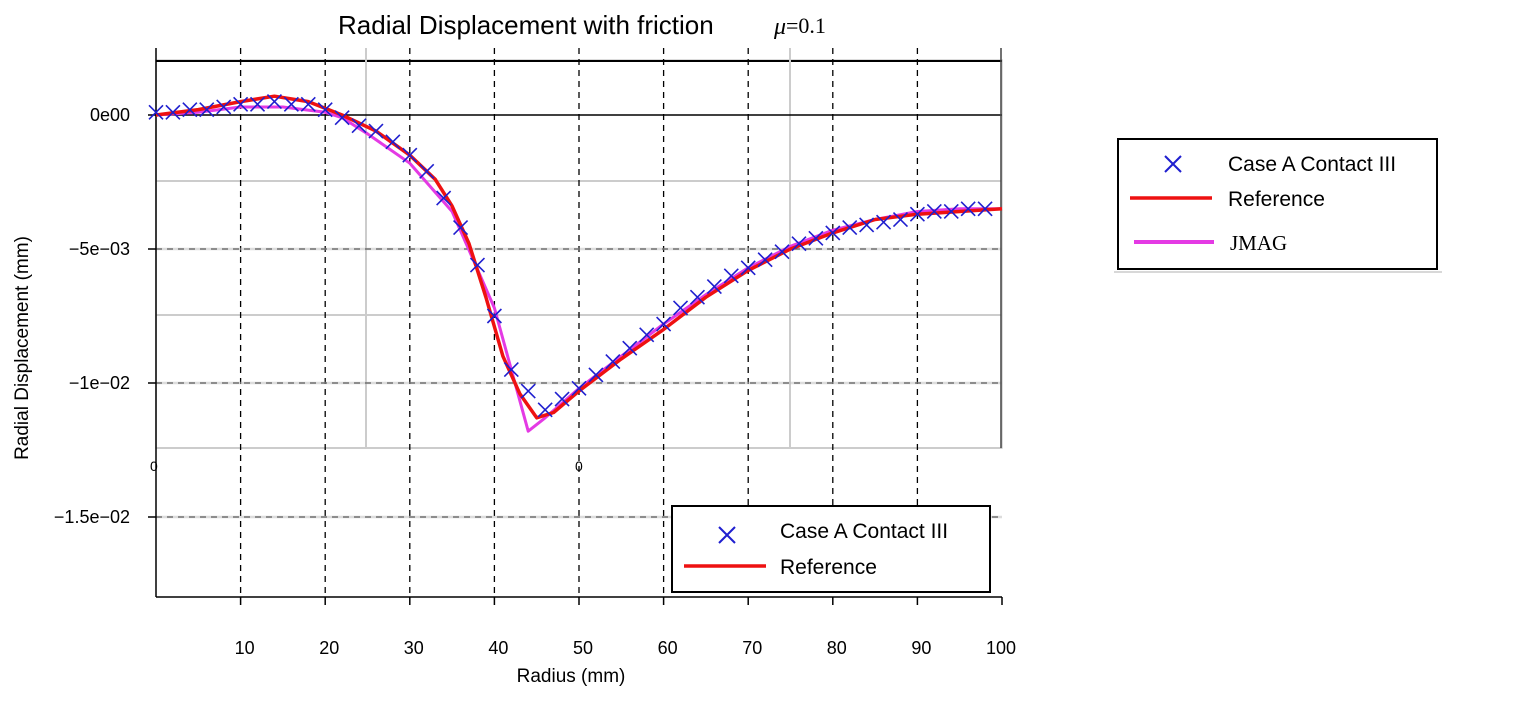 Image resolution: width=1518 pixels, height=720 pixels. I want to click on marker-case-44-b, so click(900, 219).